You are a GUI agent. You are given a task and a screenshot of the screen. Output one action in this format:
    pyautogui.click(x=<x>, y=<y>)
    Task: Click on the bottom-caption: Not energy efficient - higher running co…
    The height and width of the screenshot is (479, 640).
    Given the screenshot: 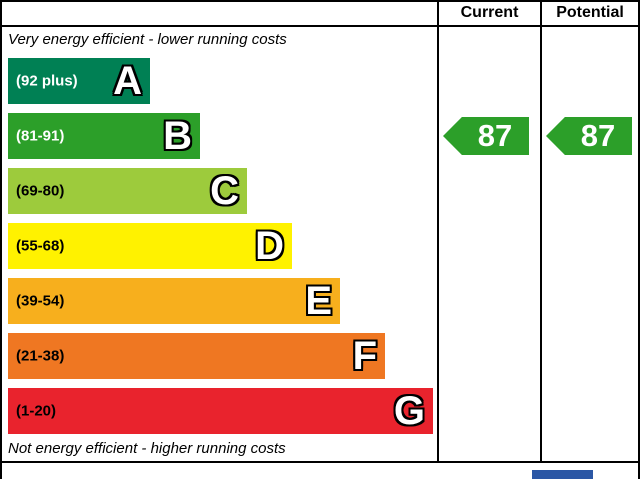 What is the action you would take?
    pyautogui.click(x=147, y=448)
    